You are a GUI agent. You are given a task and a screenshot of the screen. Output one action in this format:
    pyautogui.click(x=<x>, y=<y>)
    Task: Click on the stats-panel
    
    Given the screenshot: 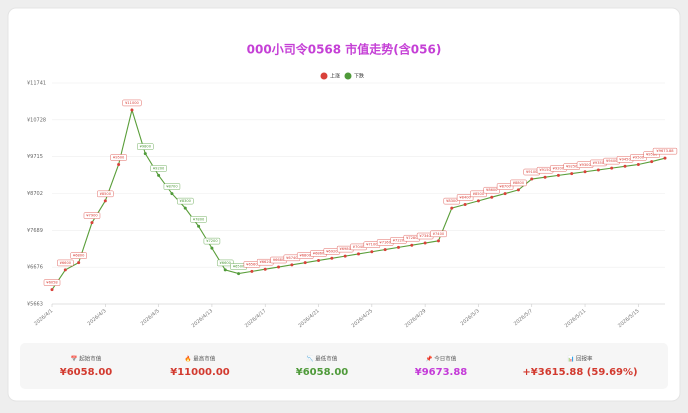 What is the action you would take?
    pyautogui.click(x=344, y=366)
    